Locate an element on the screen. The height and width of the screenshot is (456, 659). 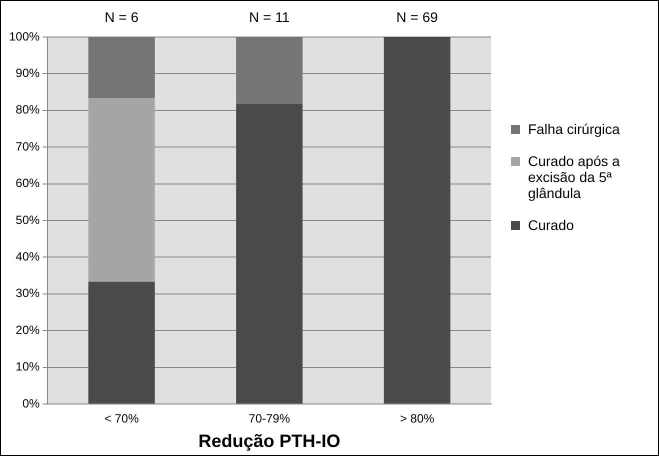
y-tick-label: 60% is located at coordinates (28, 183).